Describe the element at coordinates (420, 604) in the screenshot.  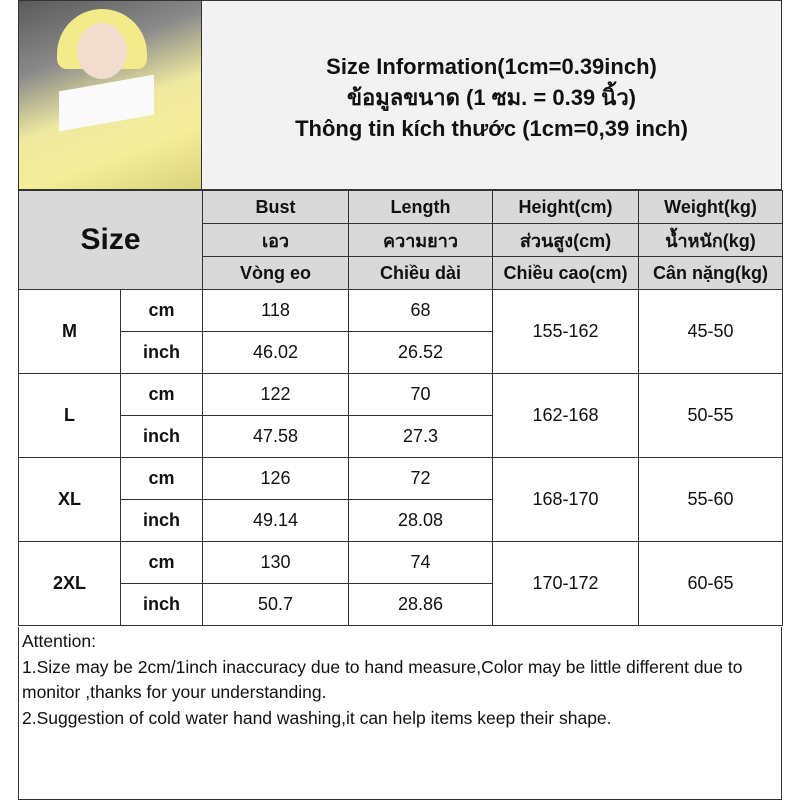
I see `length-cell: 28.86` at that location.